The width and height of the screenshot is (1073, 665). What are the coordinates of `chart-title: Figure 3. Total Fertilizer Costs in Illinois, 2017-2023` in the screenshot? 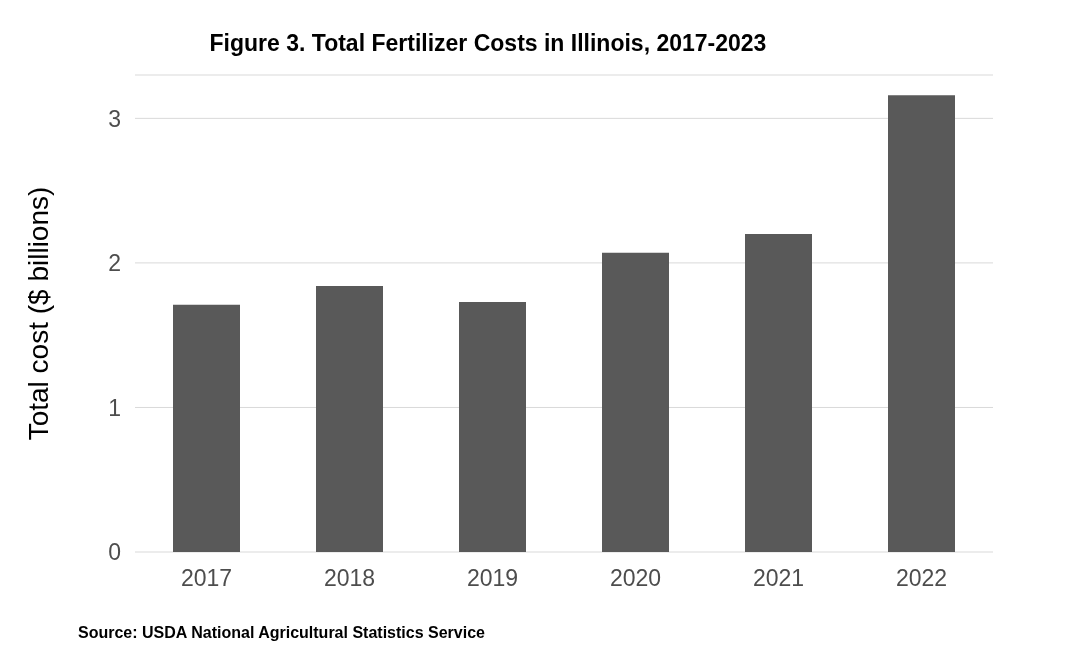 It's located at (488, 43).